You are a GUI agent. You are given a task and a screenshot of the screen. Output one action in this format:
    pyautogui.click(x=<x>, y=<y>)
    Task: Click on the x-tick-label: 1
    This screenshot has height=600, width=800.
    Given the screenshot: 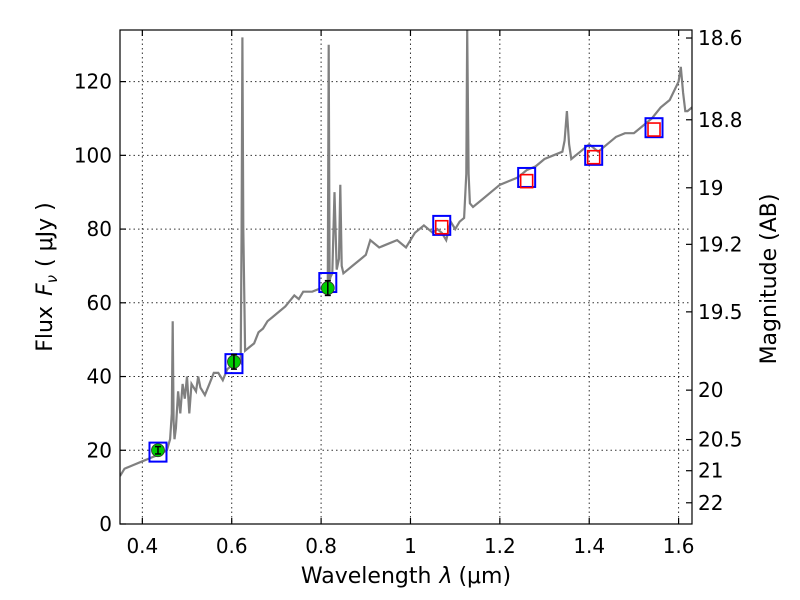 What is the action you would take?
    pyautogui.click(x=410, y=546)
    